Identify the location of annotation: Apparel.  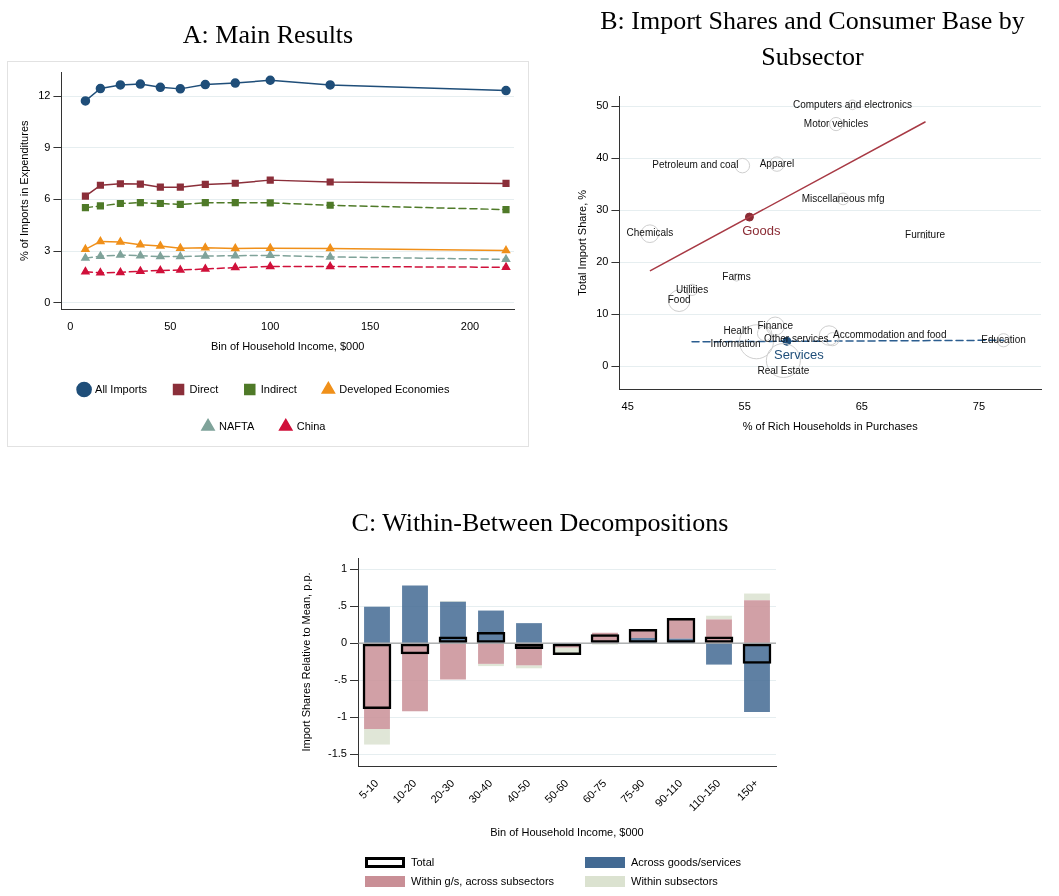
(777, 163).